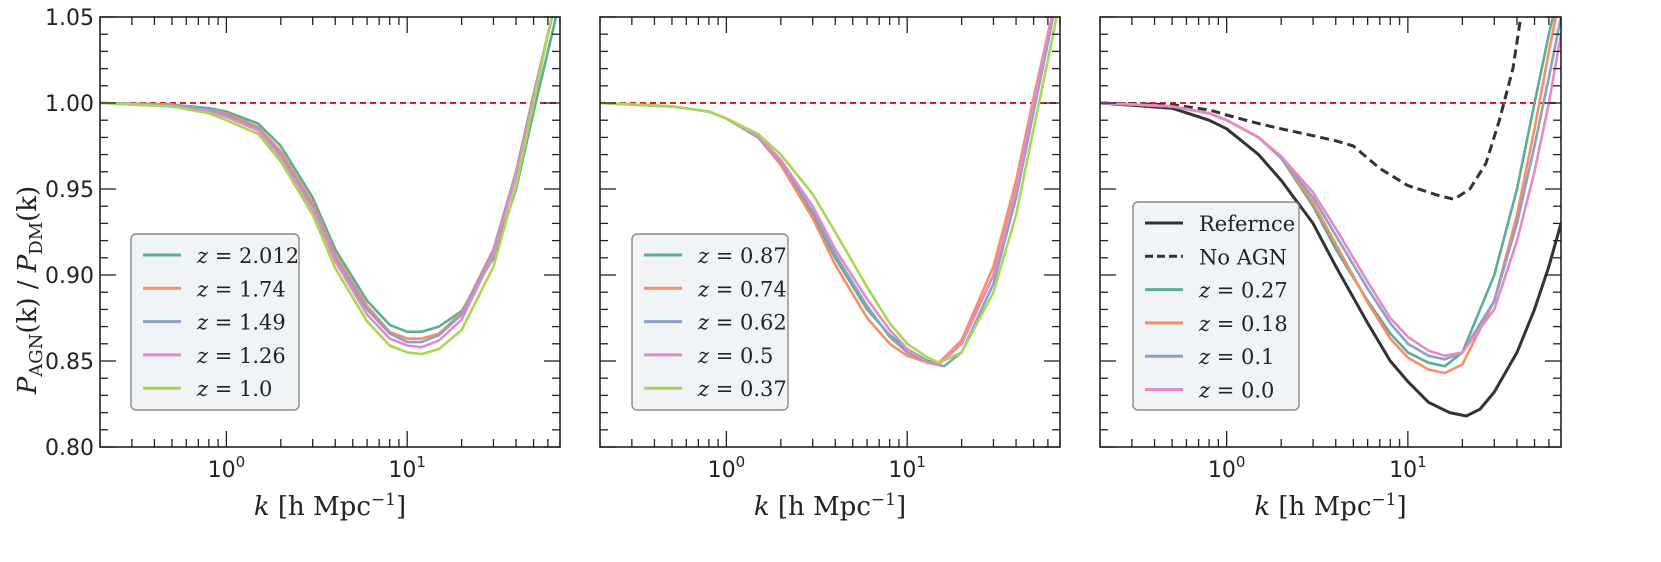 This screenshot has height=562, width=1661. Describe the element at coordinates (69, 448) in the screenshot. I see `y-tick-label: 0.80` at that location.